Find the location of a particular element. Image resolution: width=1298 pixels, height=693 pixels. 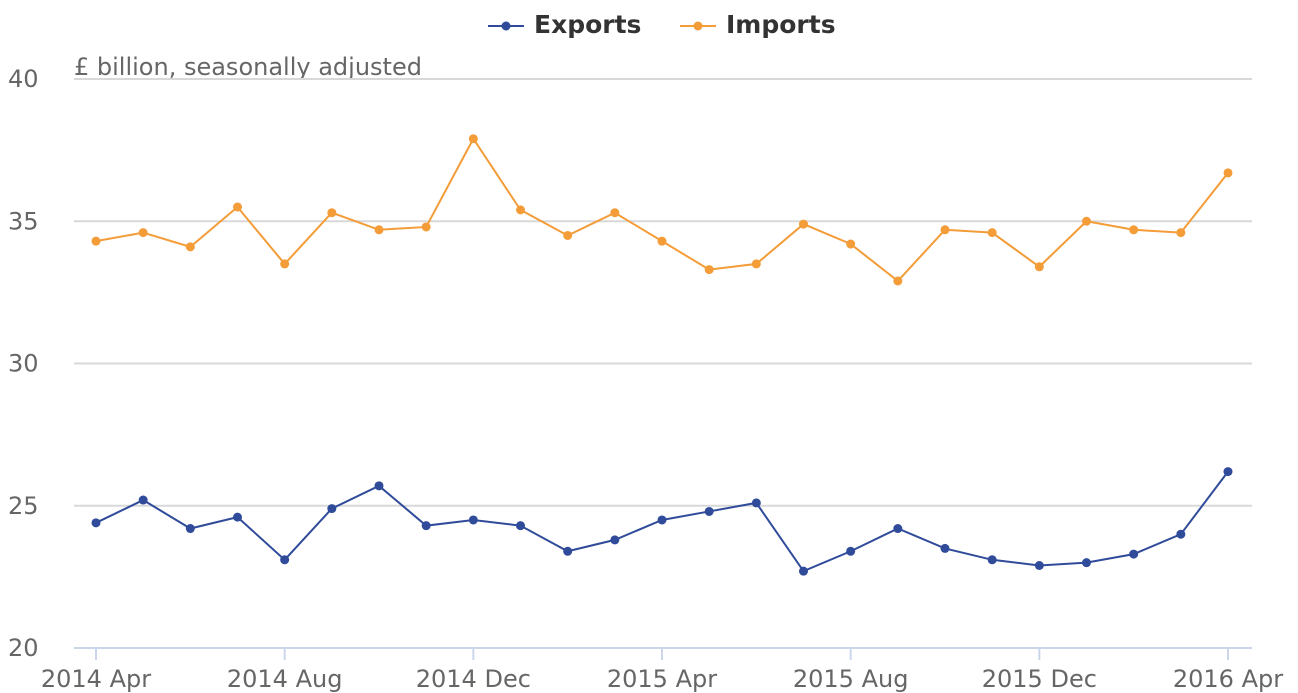

y-tick-label: 35 is located at coordinates (23, 221).